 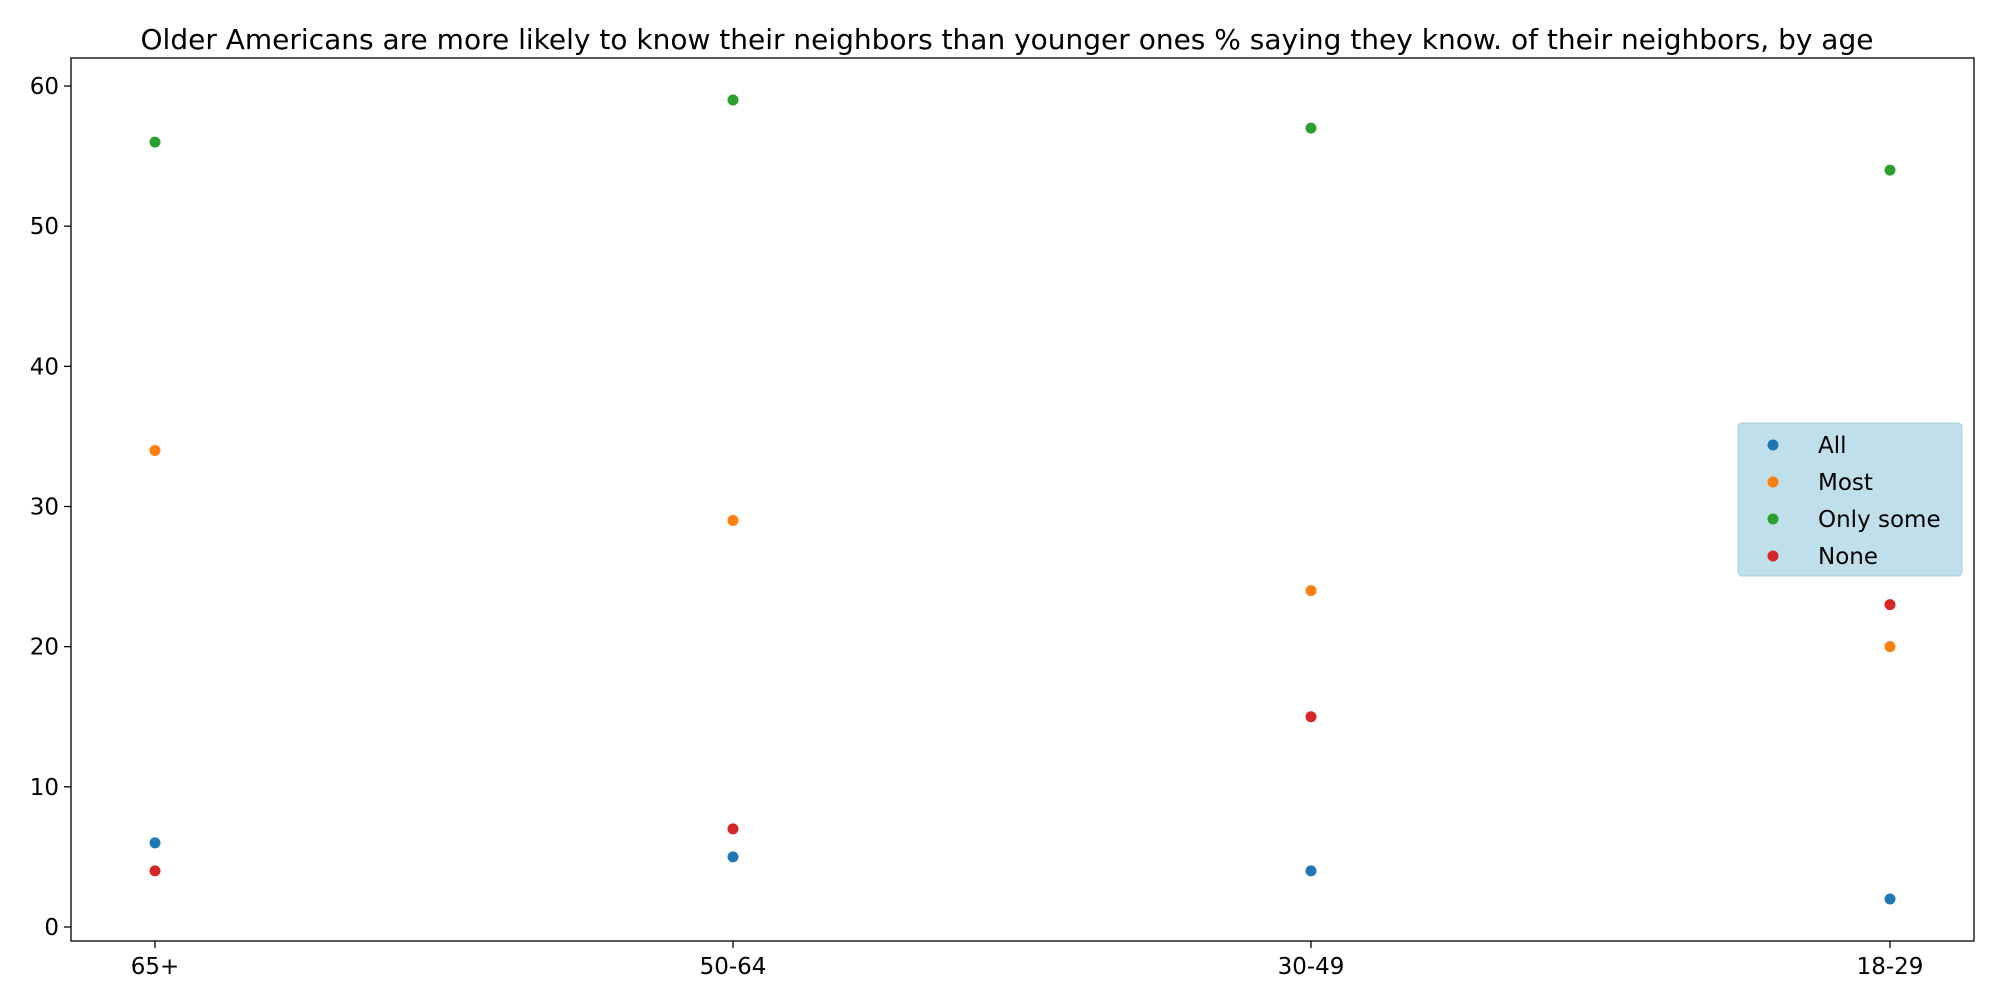 I want to click on y-tick-label: 20, so click(x=44, y=648).